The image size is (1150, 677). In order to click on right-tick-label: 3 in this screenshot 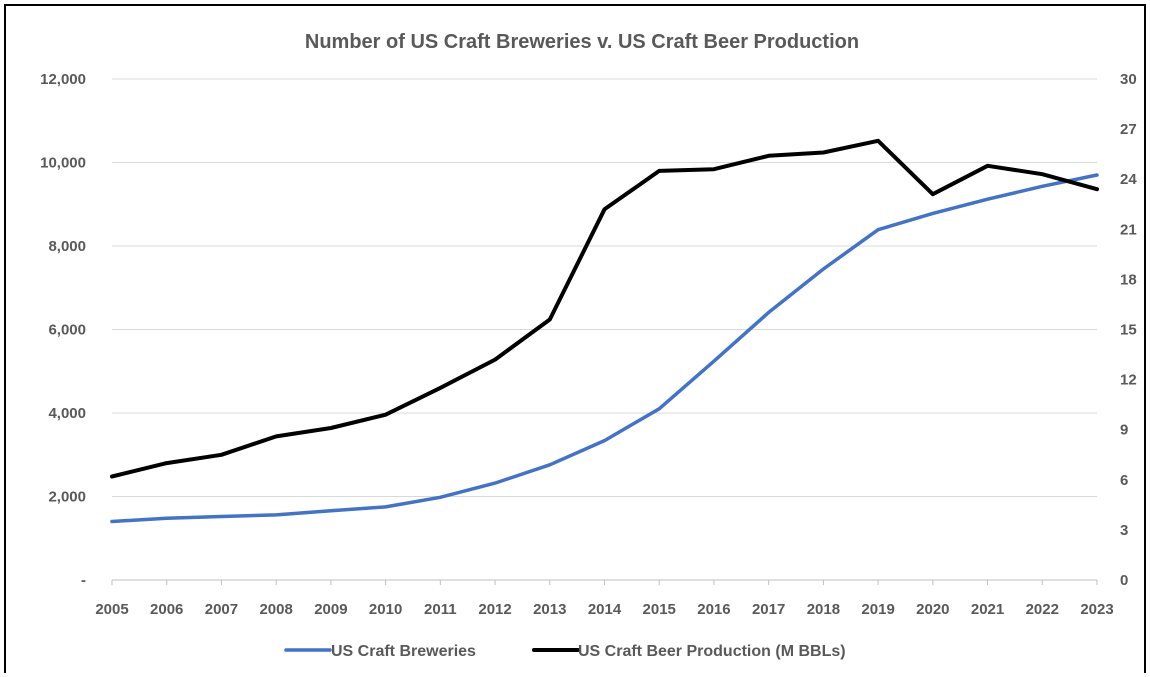, I will do `click(1124, 530)`.